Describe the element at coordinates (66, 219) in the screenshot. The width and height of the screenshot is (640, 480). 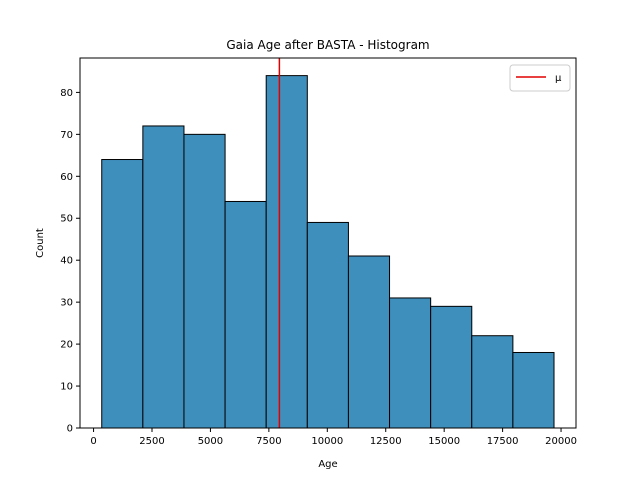
I see `y-tick-label: 50` at that location.